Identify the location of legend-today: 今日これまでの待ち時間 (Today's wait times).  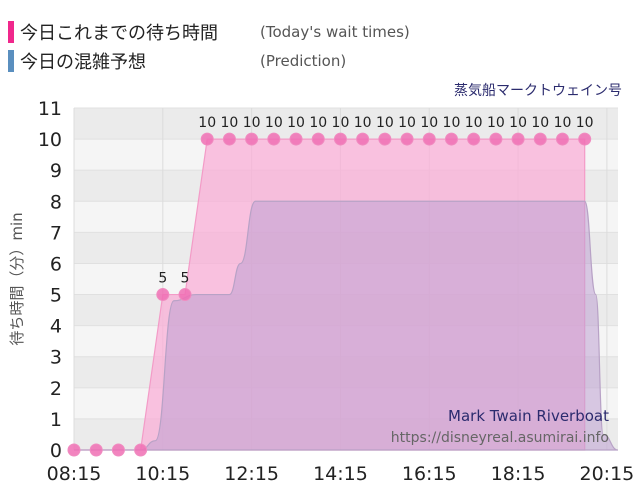
(209, 32).